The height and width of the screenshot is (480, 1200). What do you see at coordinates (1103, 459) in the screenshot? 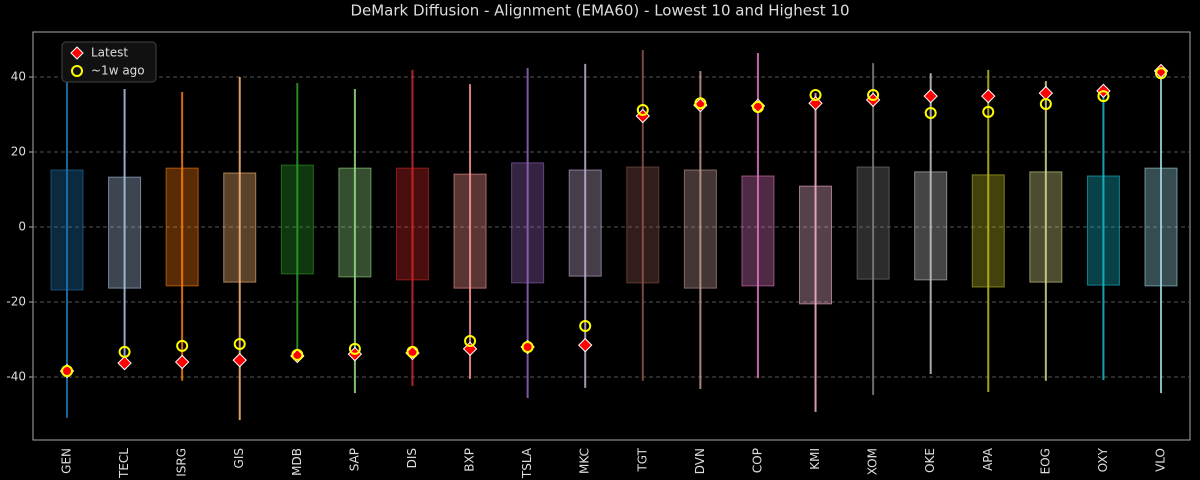
I see `x-tick-label: OXY` at bounding box center [1103, 459].